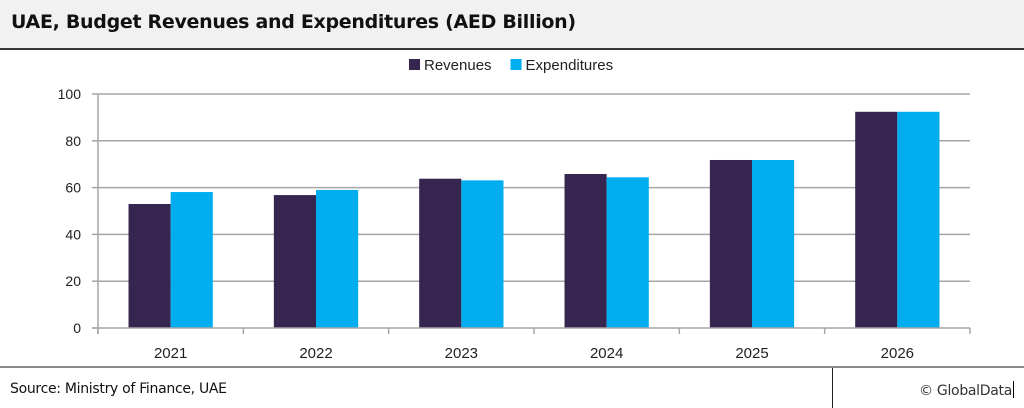 The image size is (1024, 408). Describe the element at coordinates (832, 388) in the screenshot. I see `footer-vertical-divider` at that location.